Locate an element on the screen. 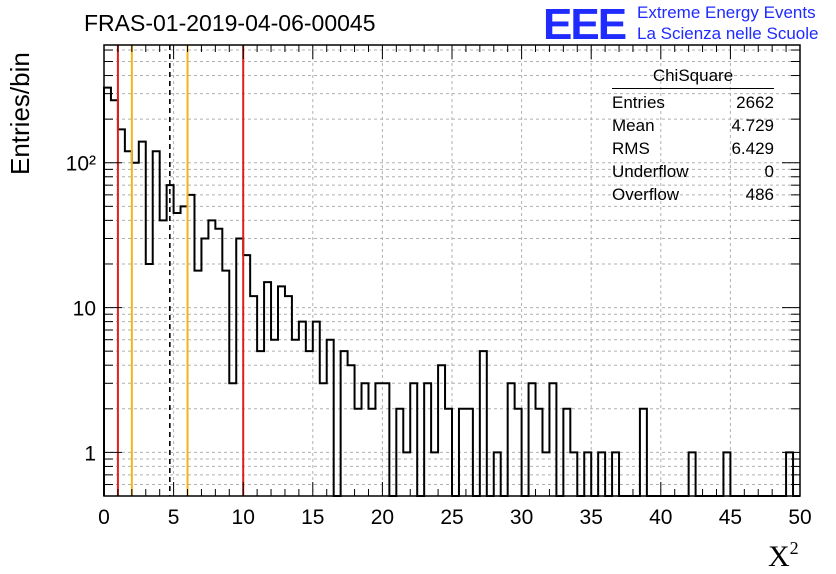  stats-label: RMS is located at coordinates (631, 148).